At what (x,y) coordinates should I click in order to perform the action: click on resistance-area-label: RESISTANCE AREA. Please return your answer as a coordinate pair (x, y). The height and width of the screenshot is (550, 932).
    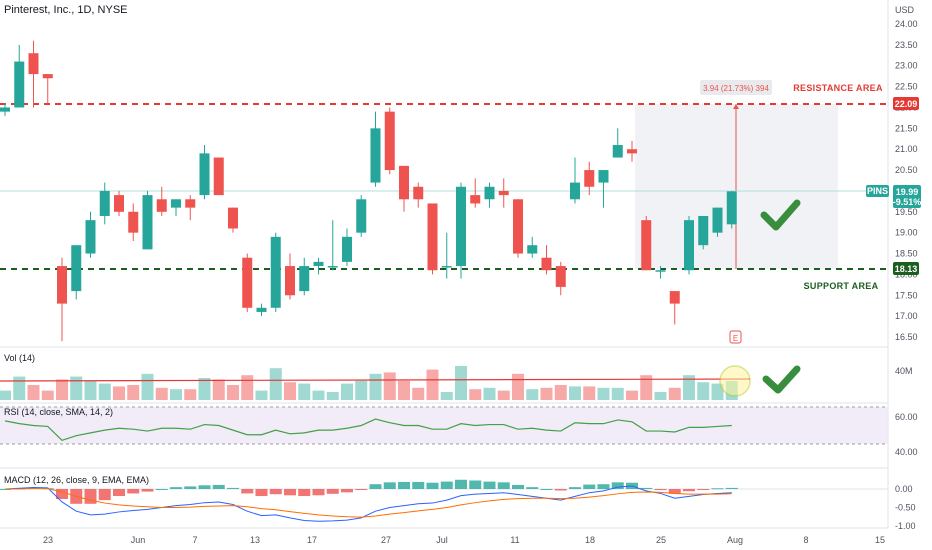
    Looking at the image, I should click on (838, 88).